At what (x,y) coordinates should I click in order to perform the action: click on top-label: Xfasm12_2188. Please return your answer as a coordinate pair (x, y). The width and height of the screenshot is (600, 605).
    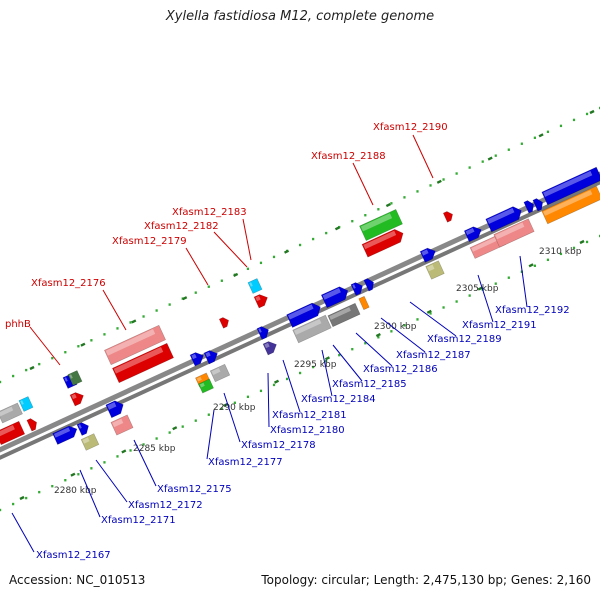
    Looking at the image, I should click on (348, 156).